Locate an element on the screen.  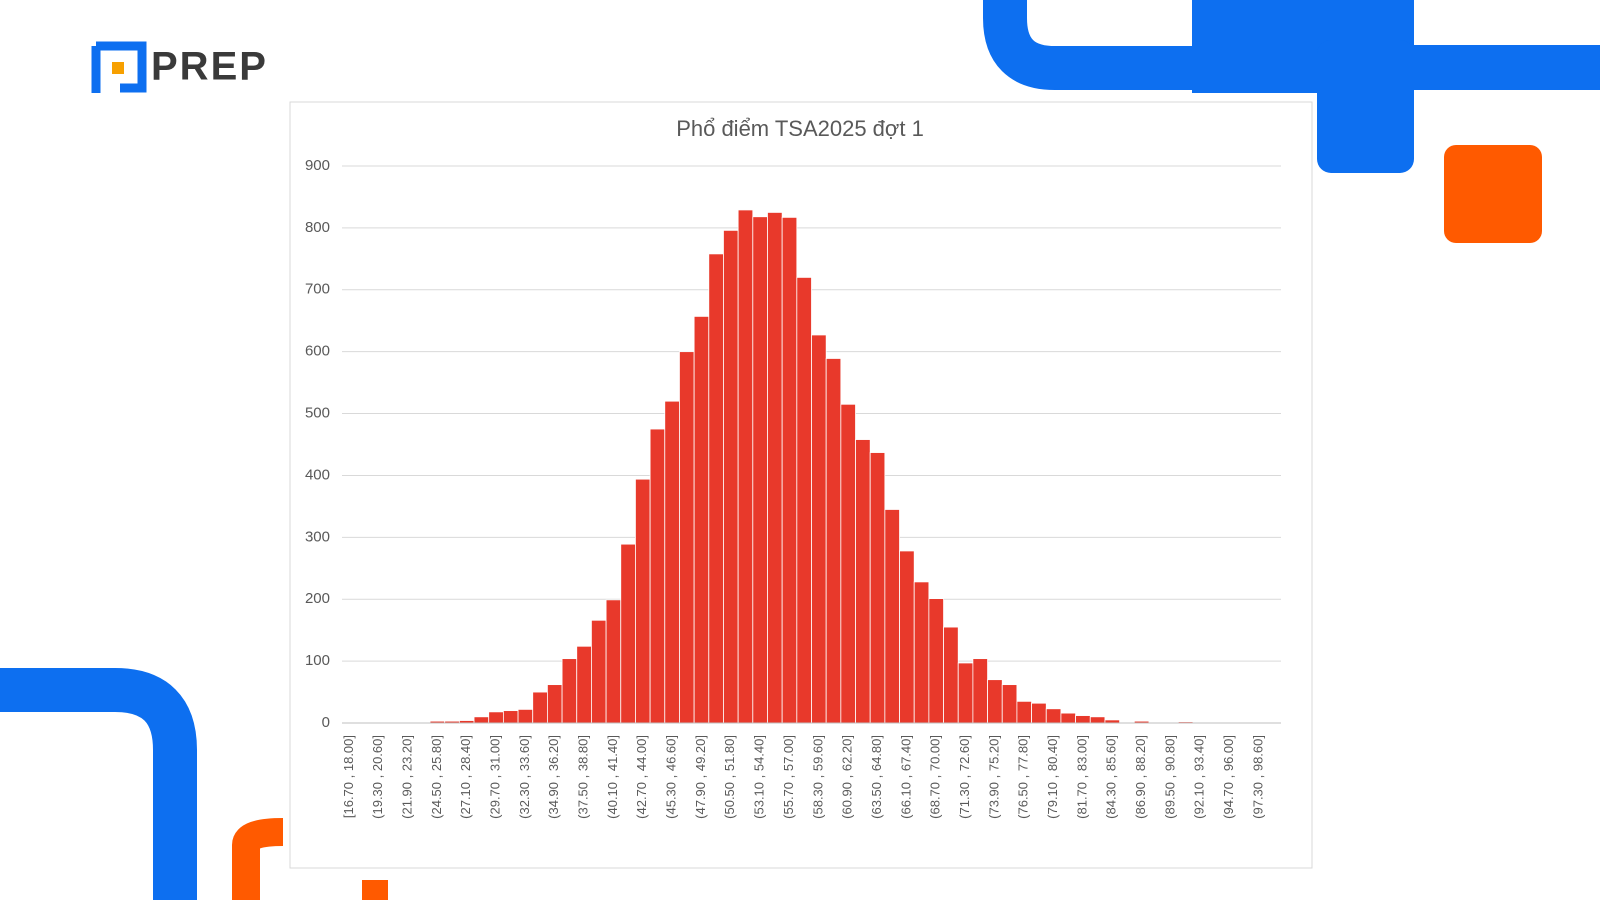
y-tick-label: 400 is located at coordinates (317, 474).